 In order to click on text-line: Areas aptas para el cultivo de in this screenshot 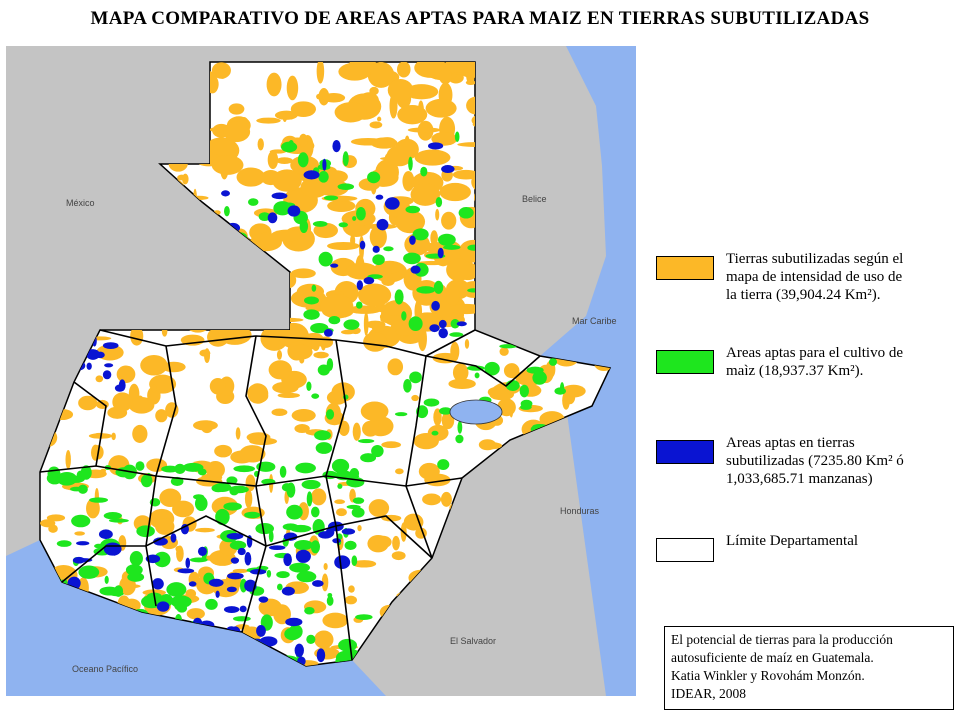, I will do `click(815, 353)`.